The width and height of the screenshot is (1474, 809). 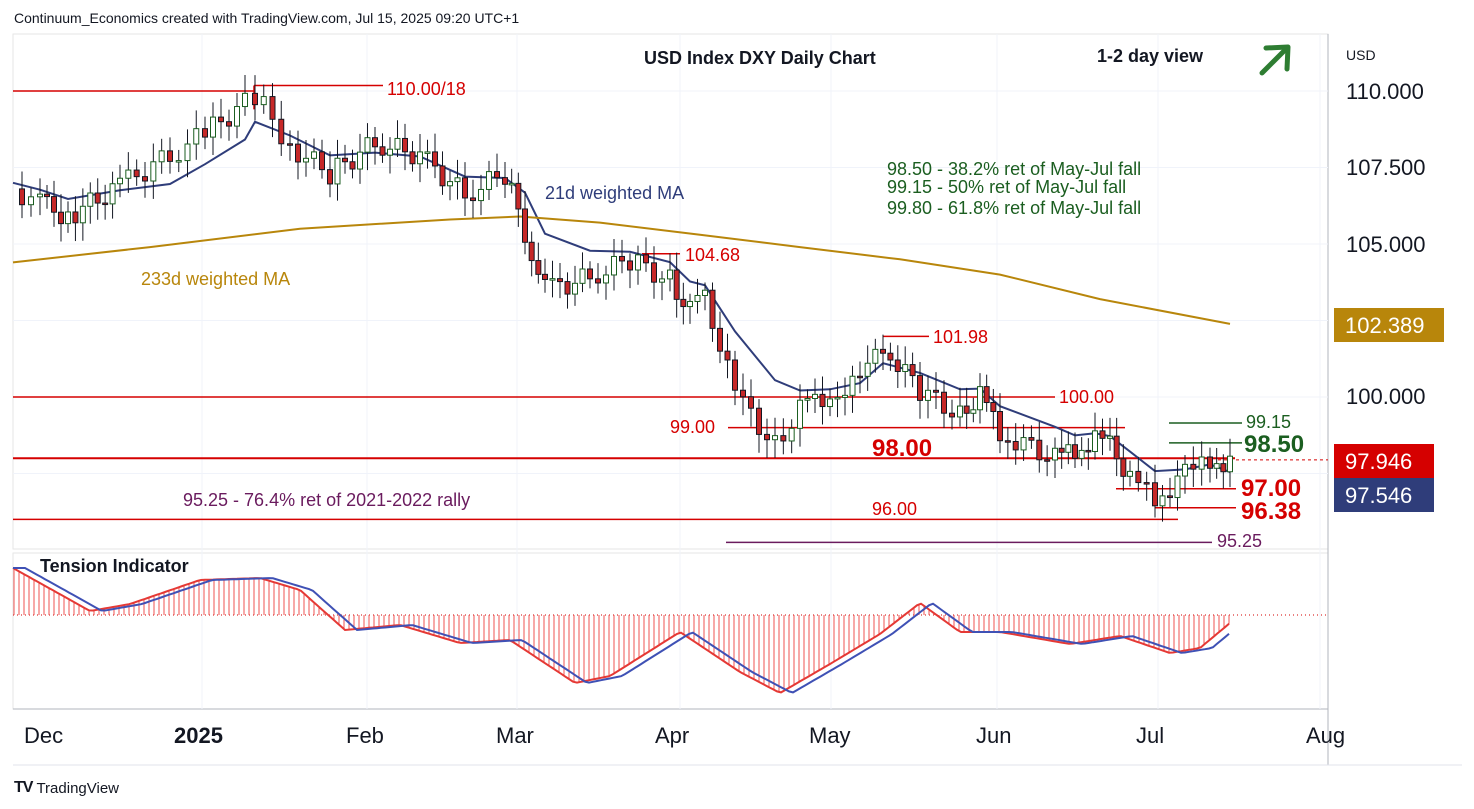 I want to click on long-retracement-note: 95.25 - 76.4% ret of 2021-2022 rally, so click(x=326, y=500).